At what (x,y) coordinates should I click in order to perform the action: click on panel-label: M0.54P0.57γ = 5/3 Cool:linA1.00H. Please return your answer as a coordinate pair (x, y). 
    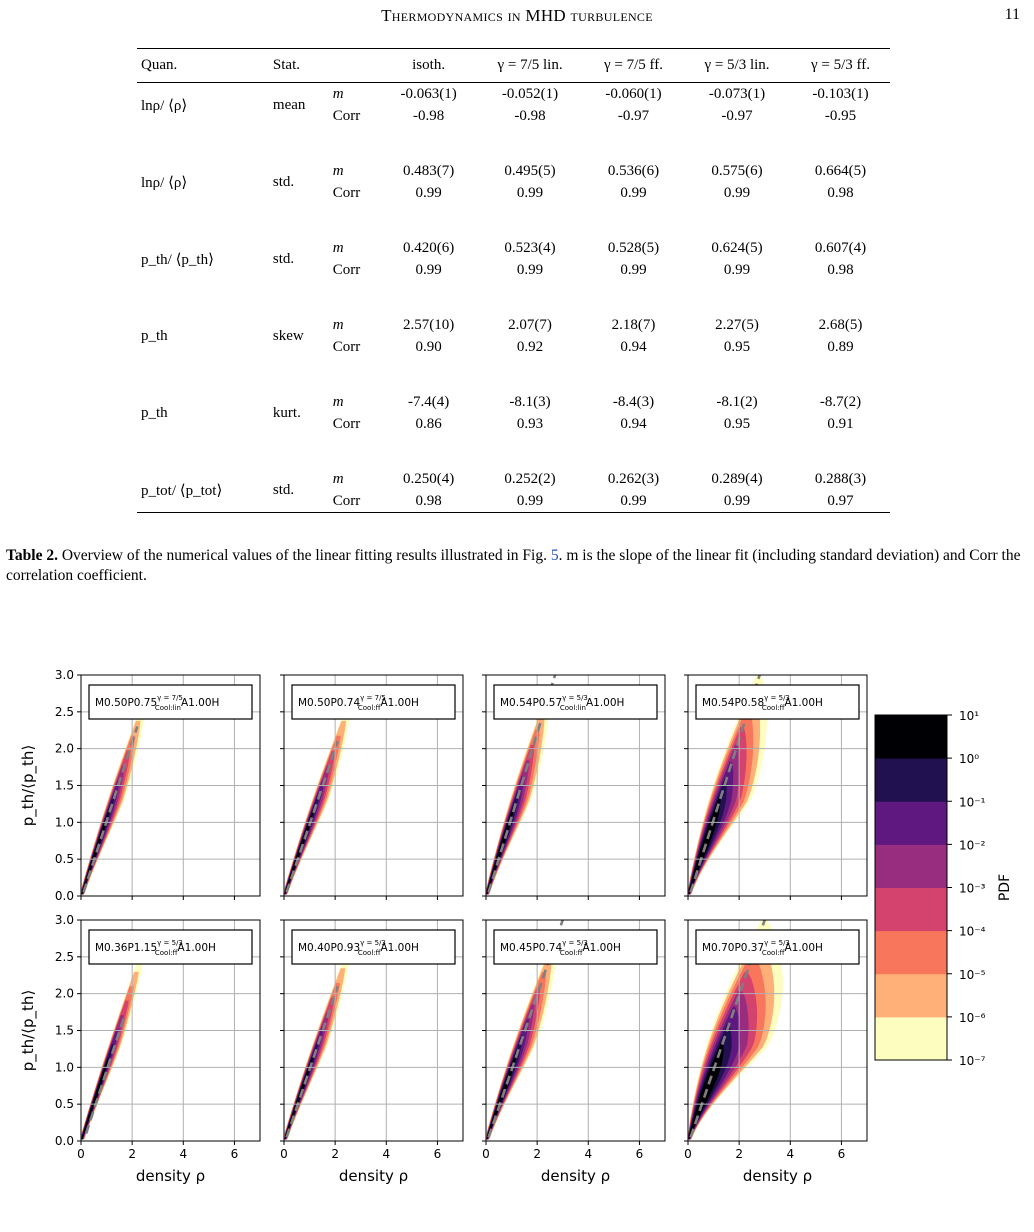
    Looking at the image, I should click on (562, 703).